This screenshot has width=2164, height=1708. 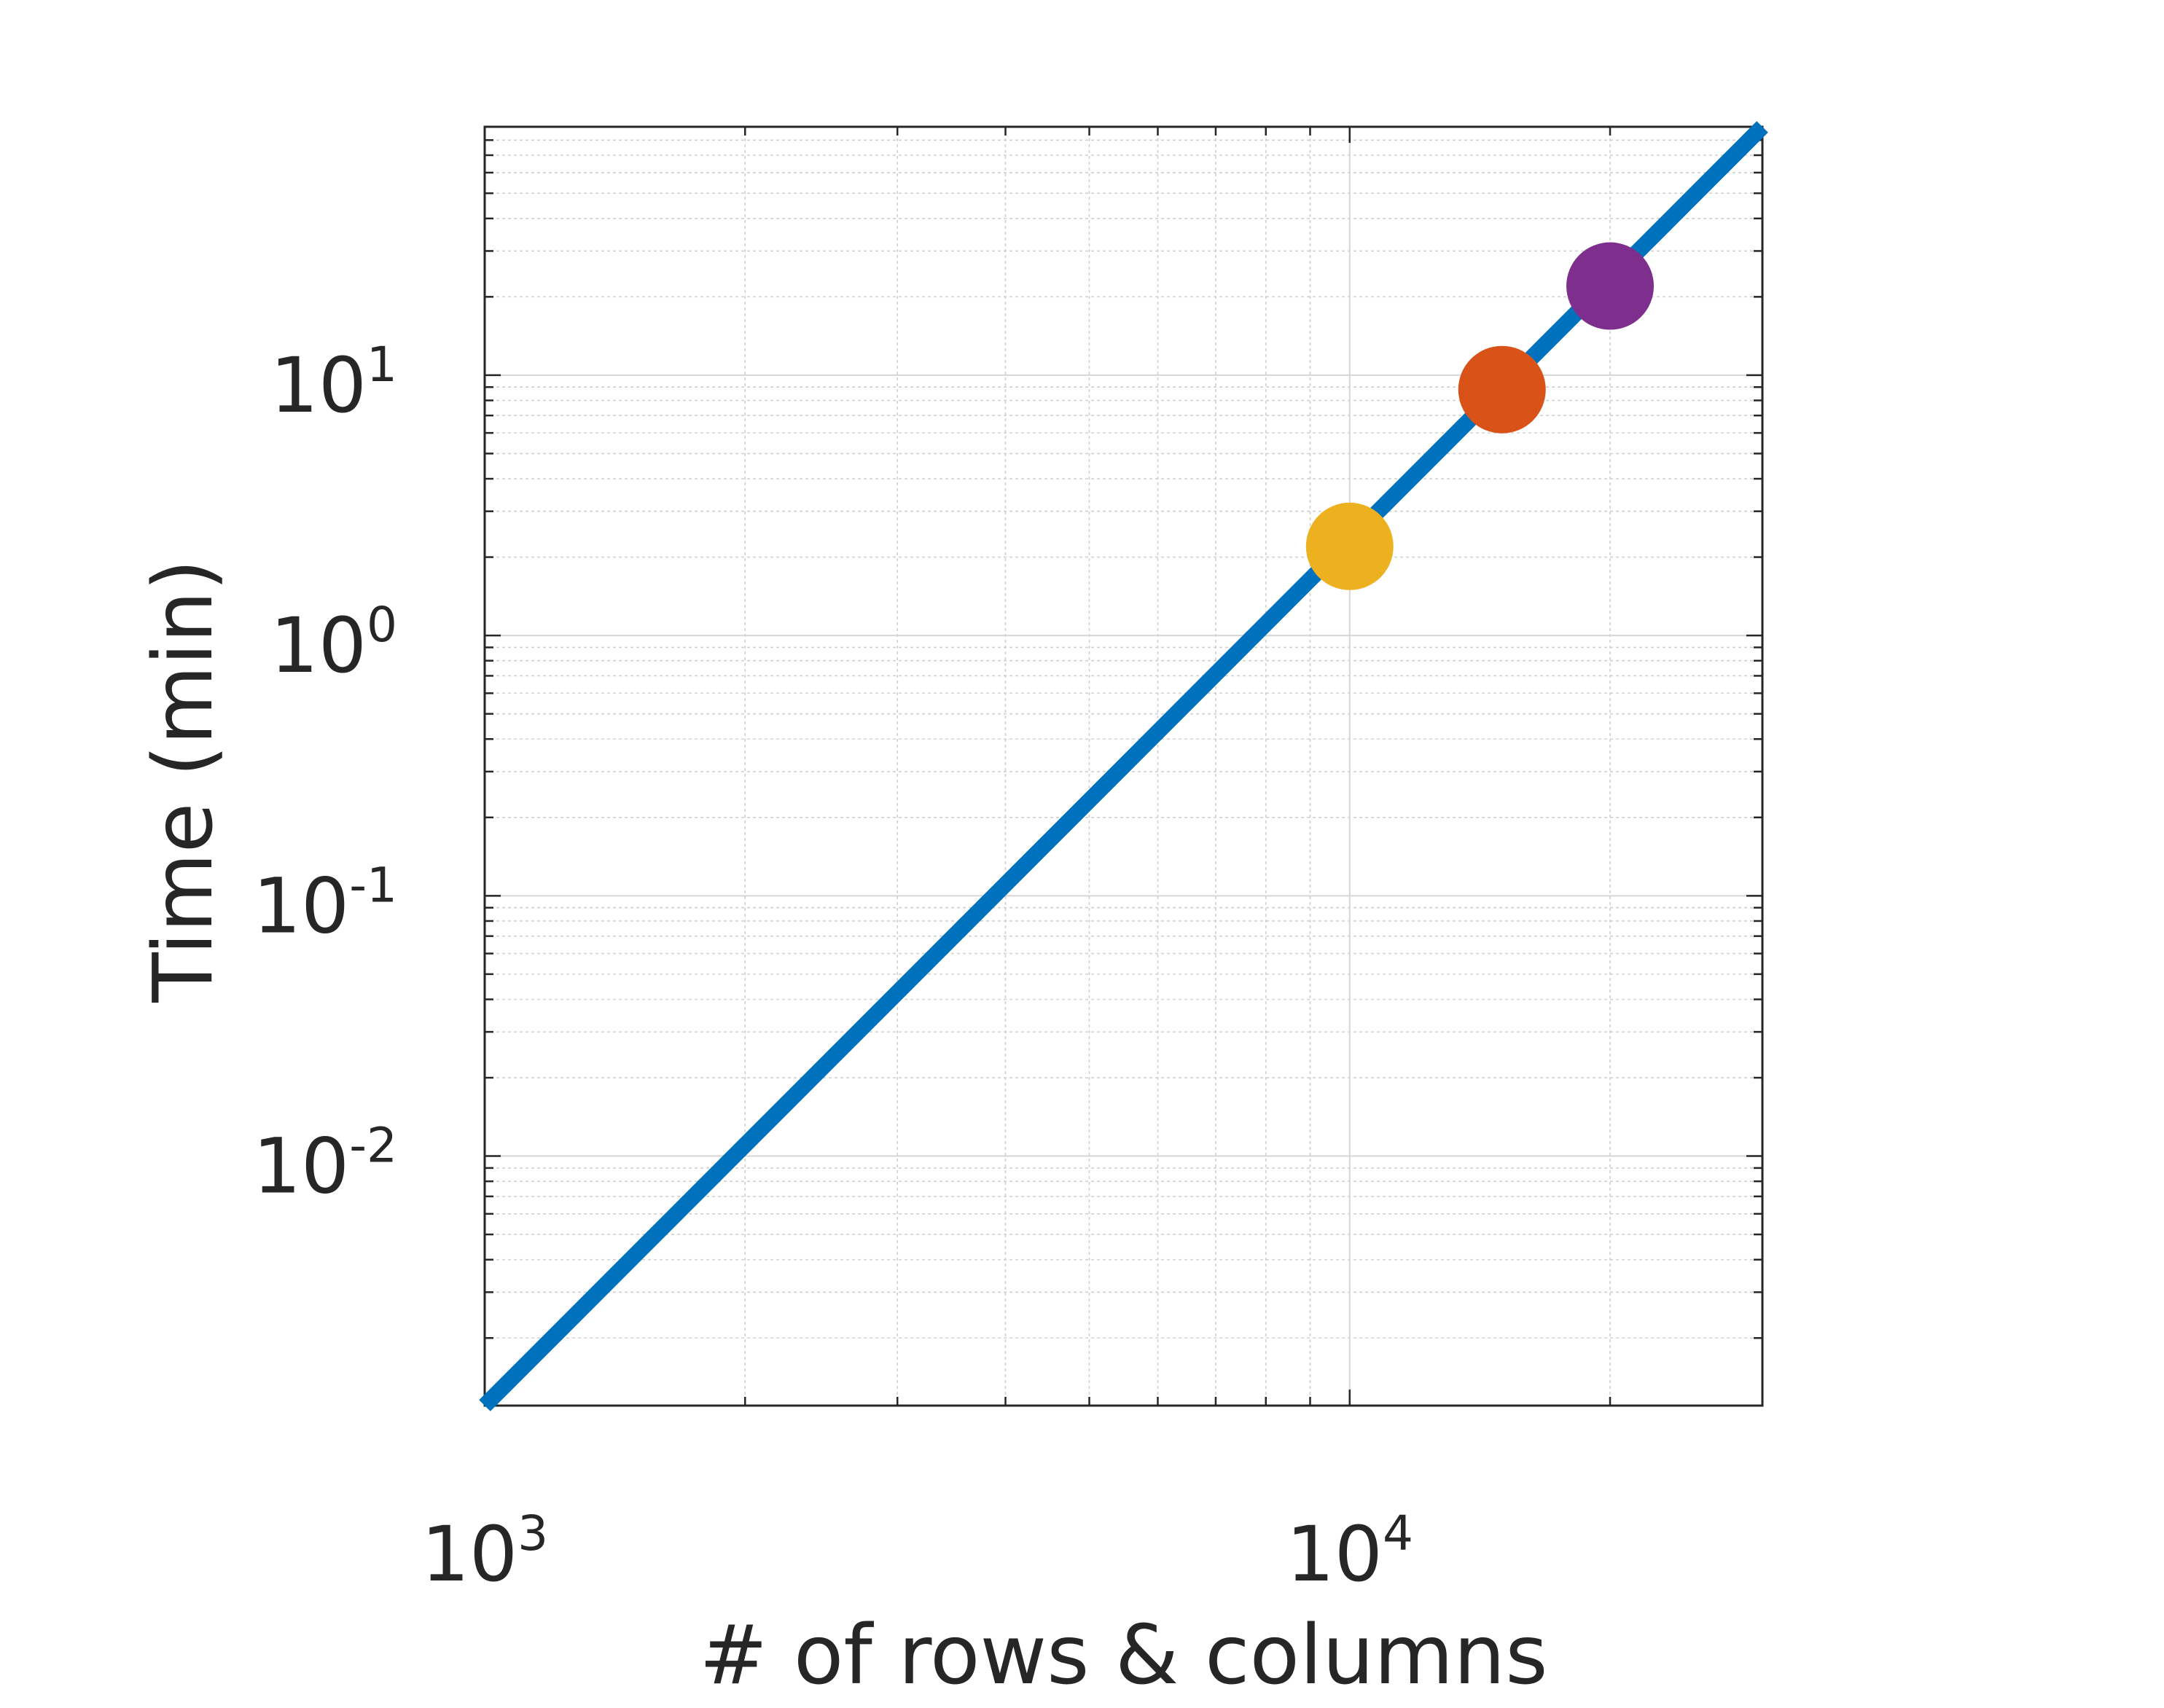 I want to click on y-tick-label: 10⁻¹, so click(x=325, y=903).